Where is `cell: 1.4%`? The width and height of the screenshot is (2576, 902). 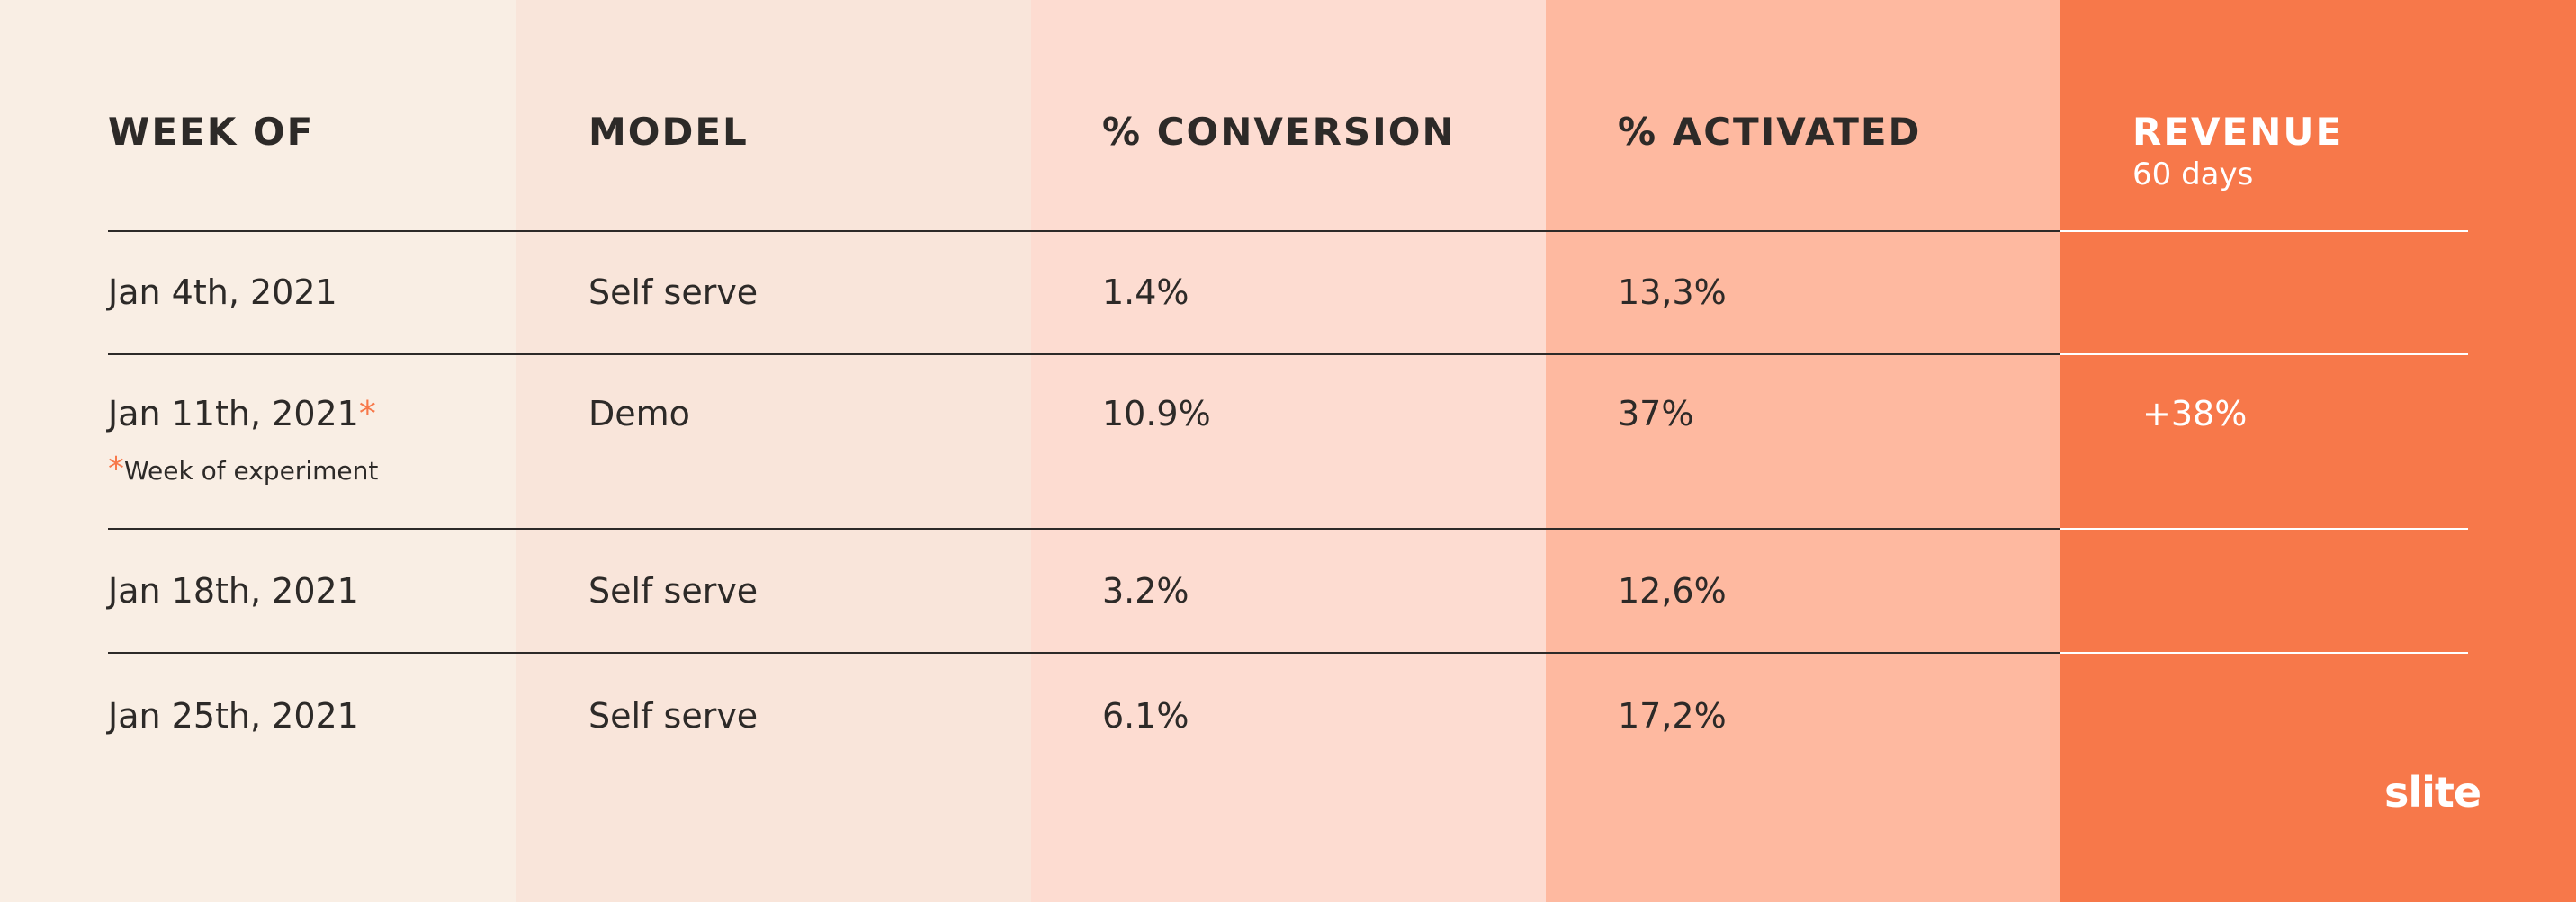
cell: 1.4% is located at coordinates (1146, 292).